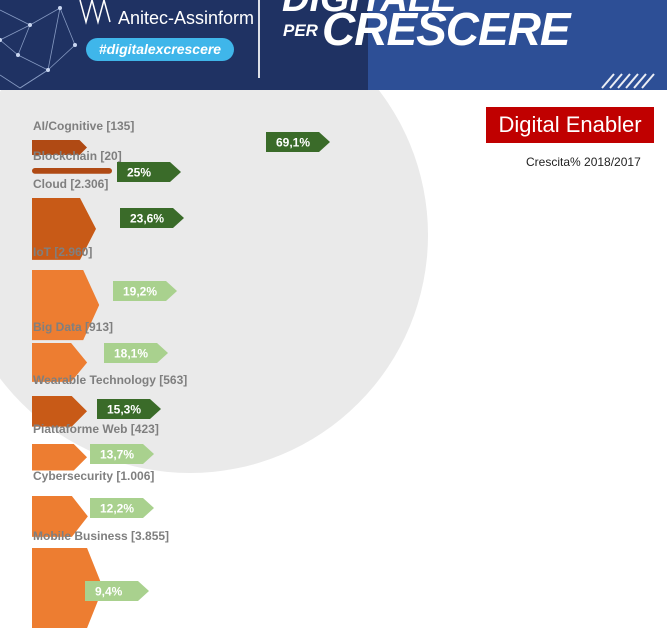 The width and height of the screenshot is (667, 628). I want to click on category-label: Big Data [913], so click(73, 327).